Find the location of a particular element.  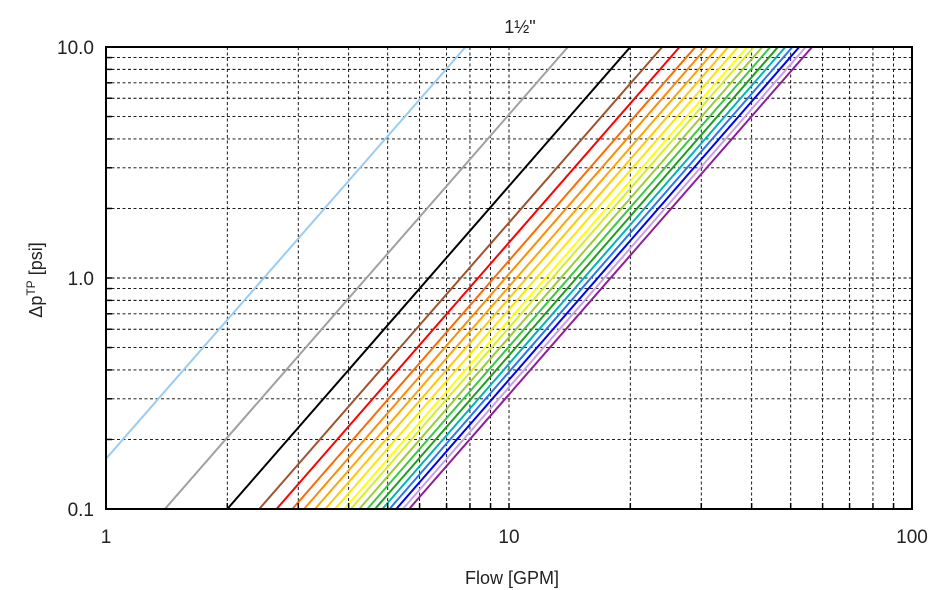

y-tick-label: 1.0 is located at coordinates (81, 279).